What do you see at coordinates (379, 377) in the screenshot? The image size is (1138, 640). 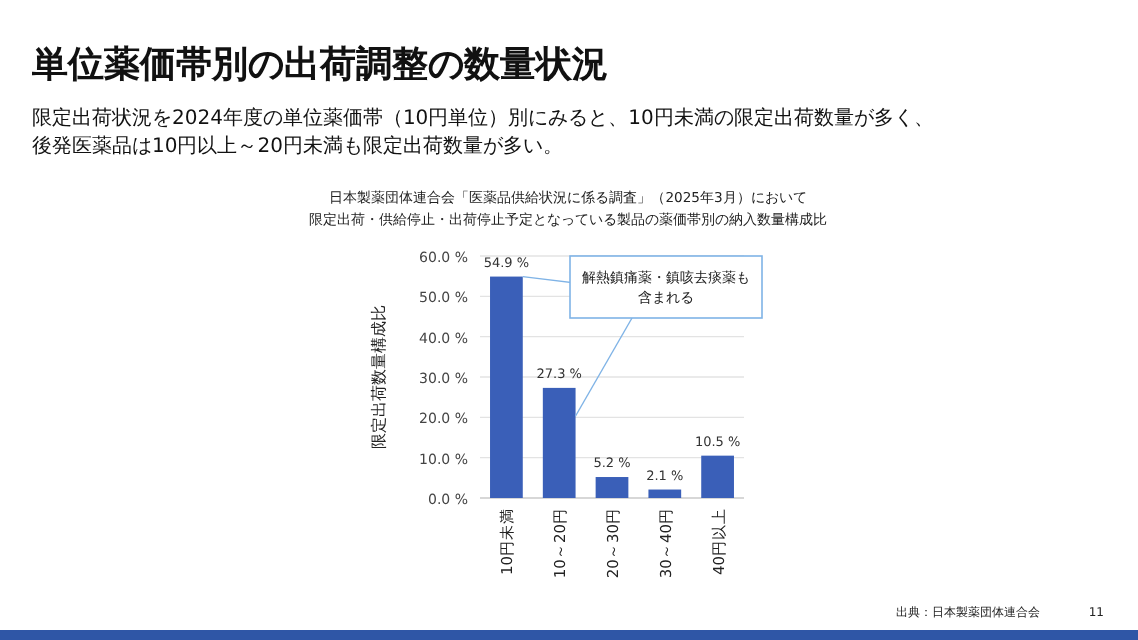 I see `y-axis-title: 限定出荷数量構成比` at bounding box center [379, 377].